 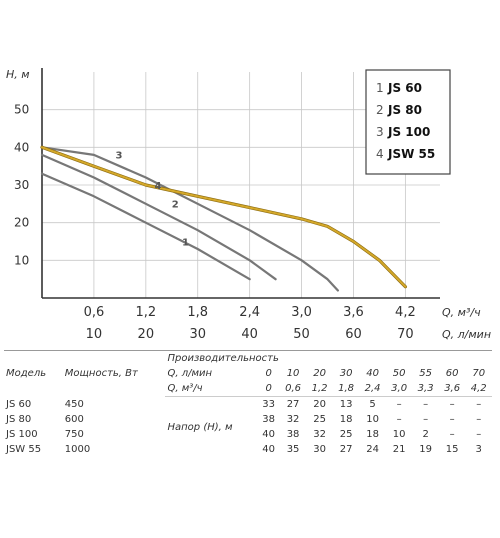 What do you see at coordinates (328, 358) in the screenshot?
I see `col-header-performance: Производительность` at bounding box center [328, 358].